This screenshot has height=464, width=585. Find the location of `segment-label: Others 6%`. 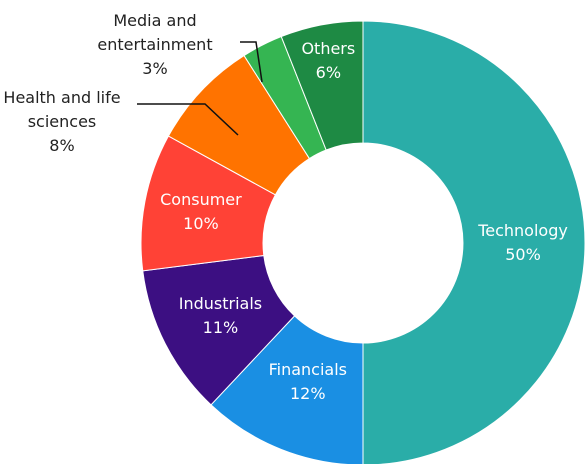

segment-label: Others 6% is located at coordinates (328, 61).